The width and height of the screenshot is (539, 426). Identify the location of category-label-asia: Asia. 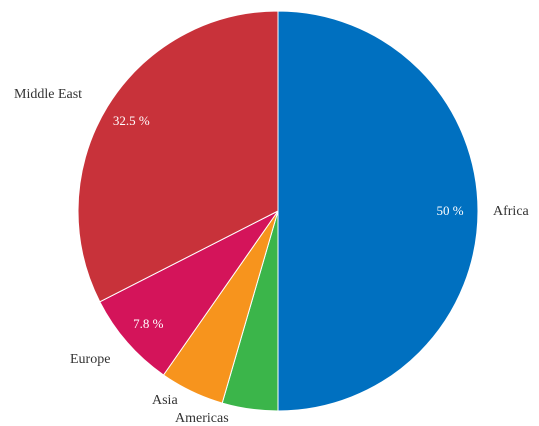
(165, 400).